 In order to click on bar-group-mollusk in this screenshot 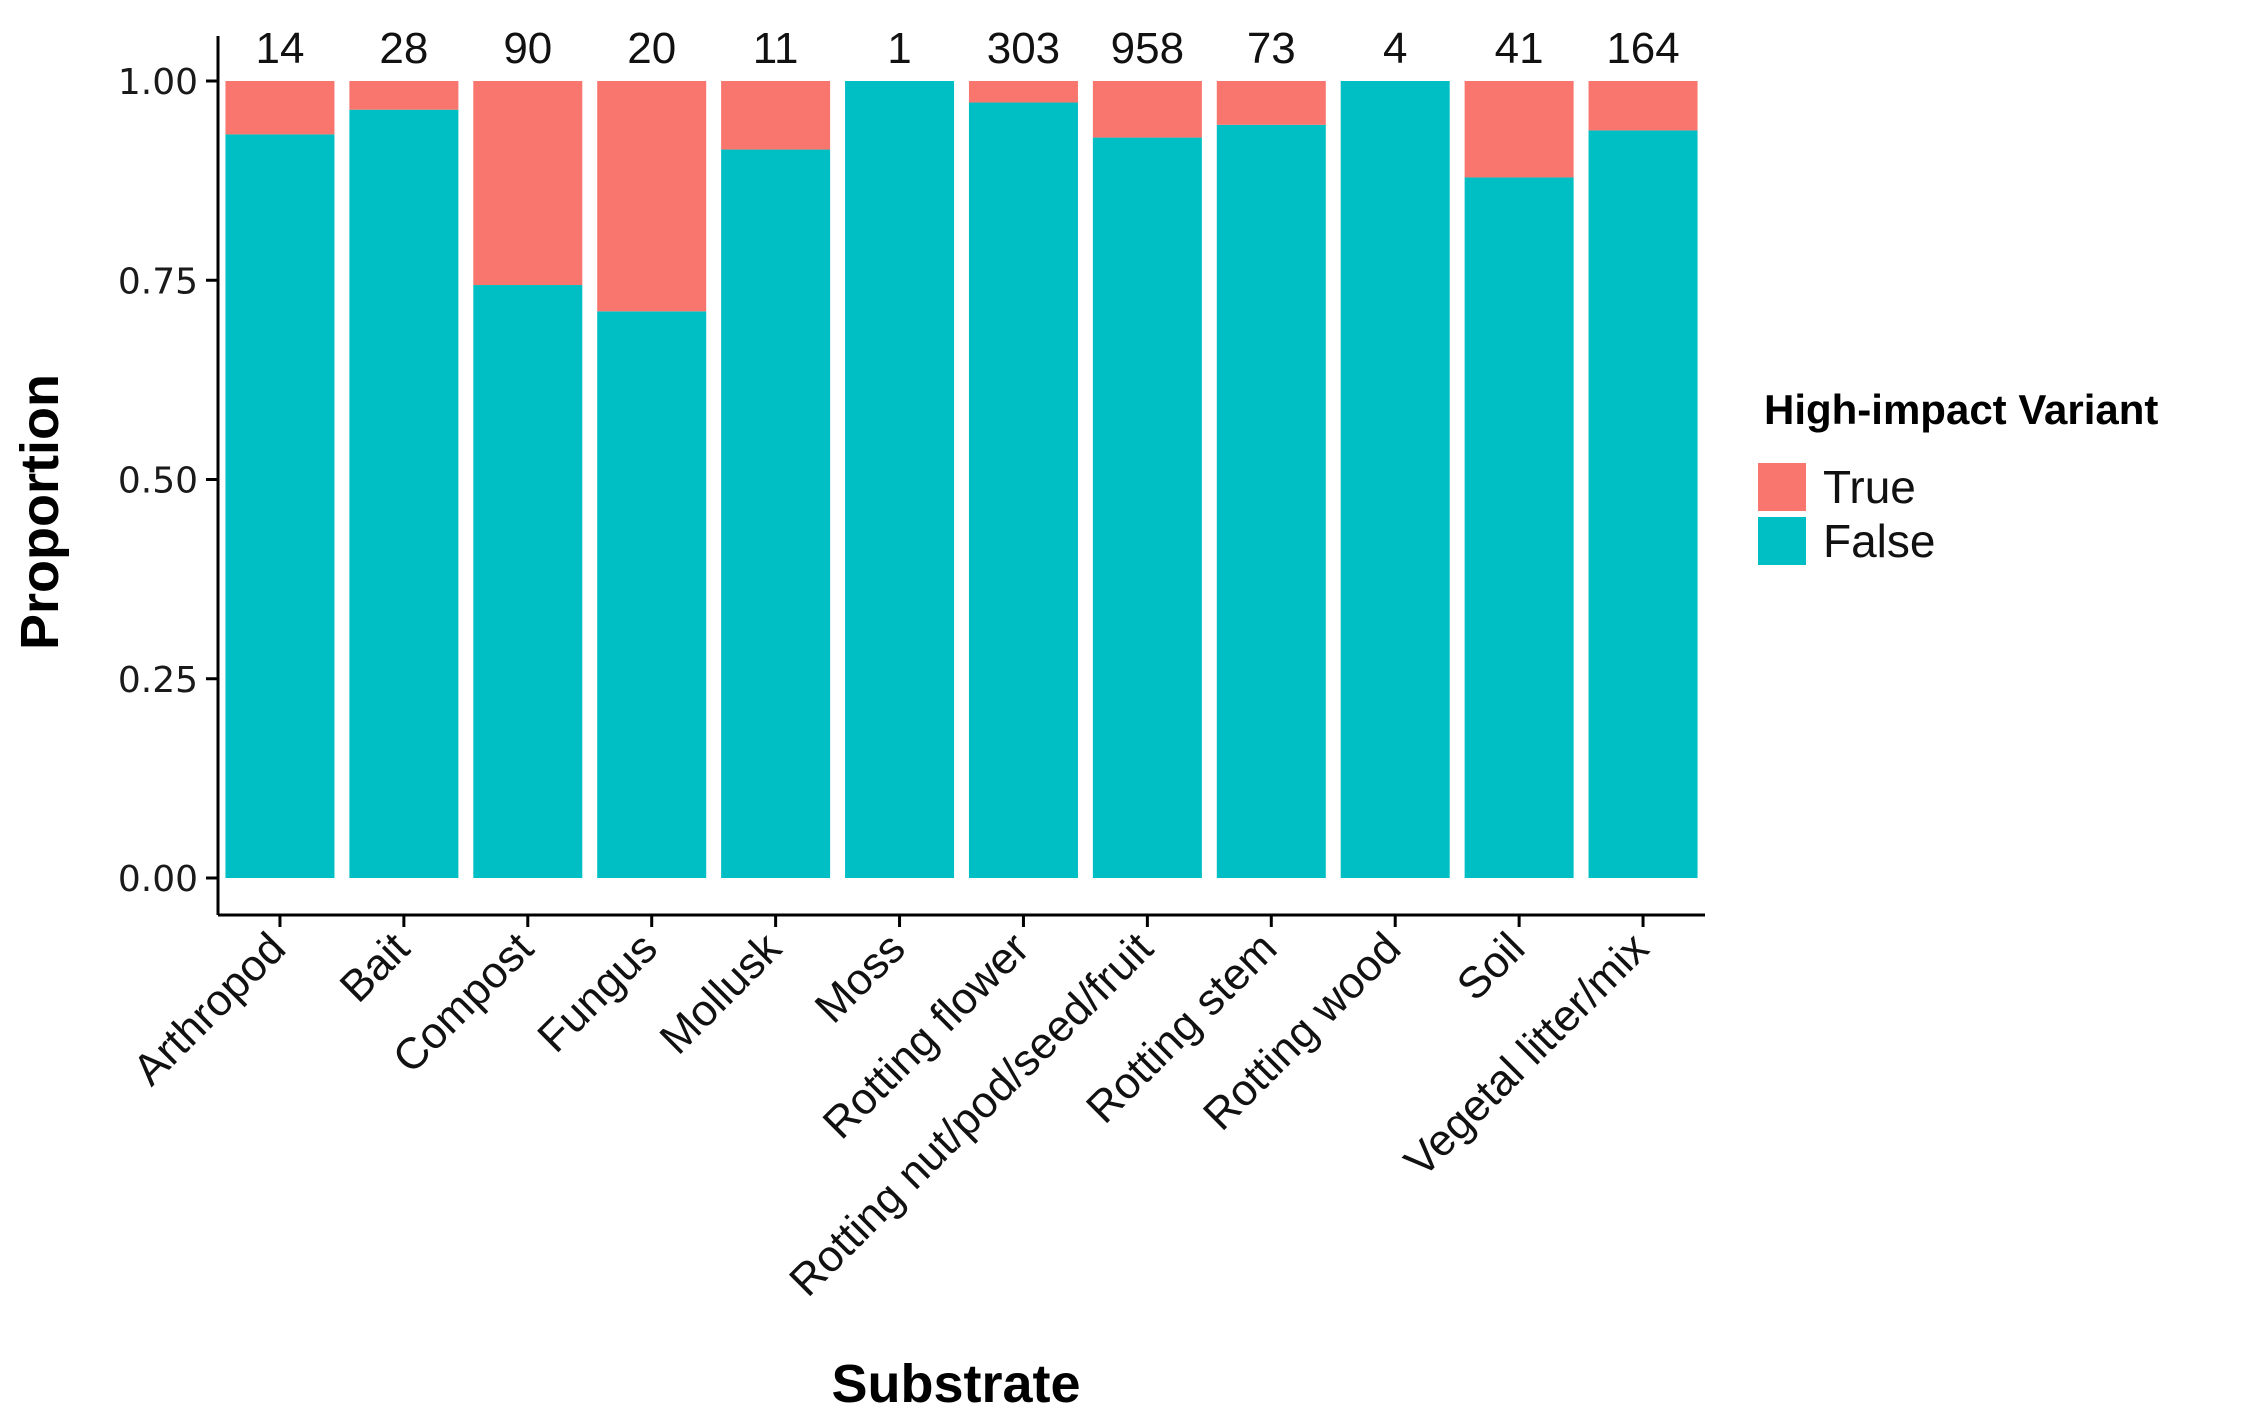, I will do `click(776, 480)`.